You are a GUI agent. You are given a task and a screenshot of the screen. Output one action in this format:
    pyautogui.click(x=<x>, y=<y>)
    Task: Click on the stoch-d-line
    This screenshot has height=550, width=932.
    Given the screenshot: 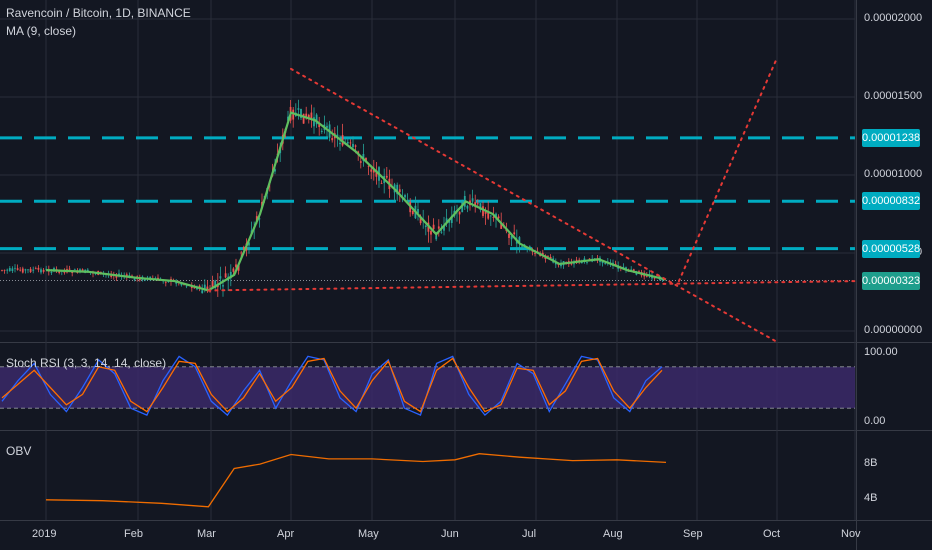 What is the action you would take?
    pyautogui.click(x=332, y=385)
    